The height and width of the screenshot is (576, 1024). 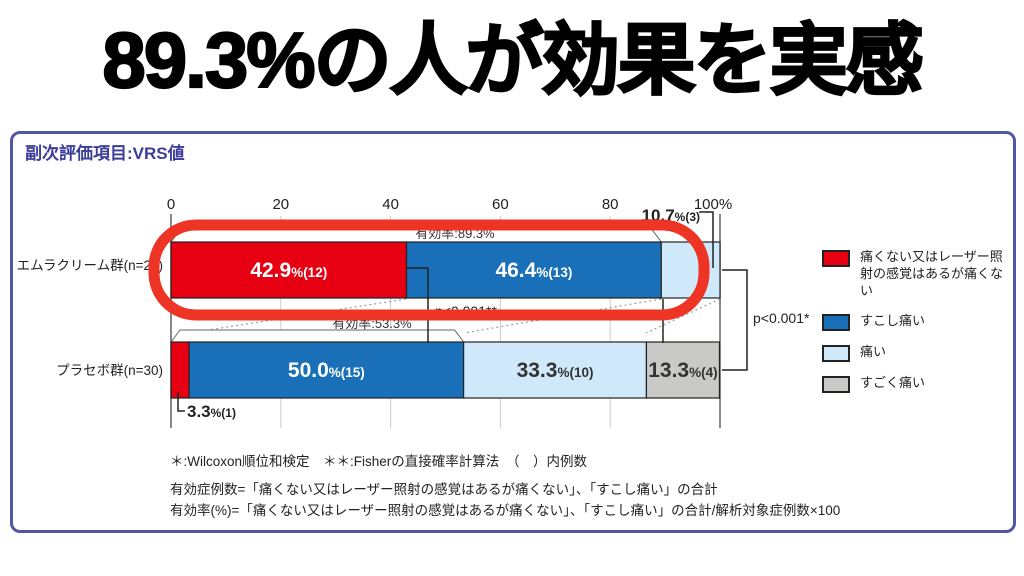 What do you see at coordinates (836, 384) in the screenshot?
I see `legend-swatch-gray` at bounding box center [836, 384].